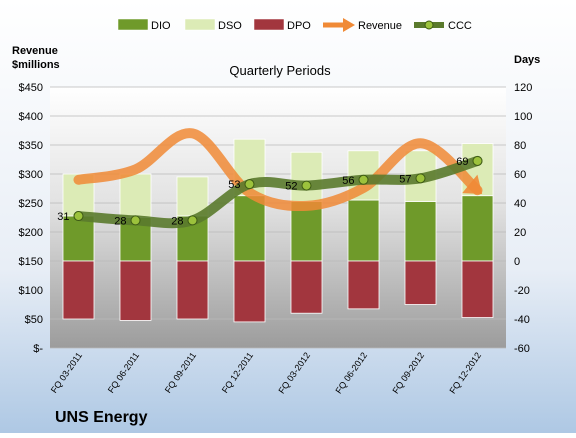 The image size is (576, 438). Describe the element at coordinates (280, 70) in the screenshot. I see `chart-title: Quarterly Periods` at that location.